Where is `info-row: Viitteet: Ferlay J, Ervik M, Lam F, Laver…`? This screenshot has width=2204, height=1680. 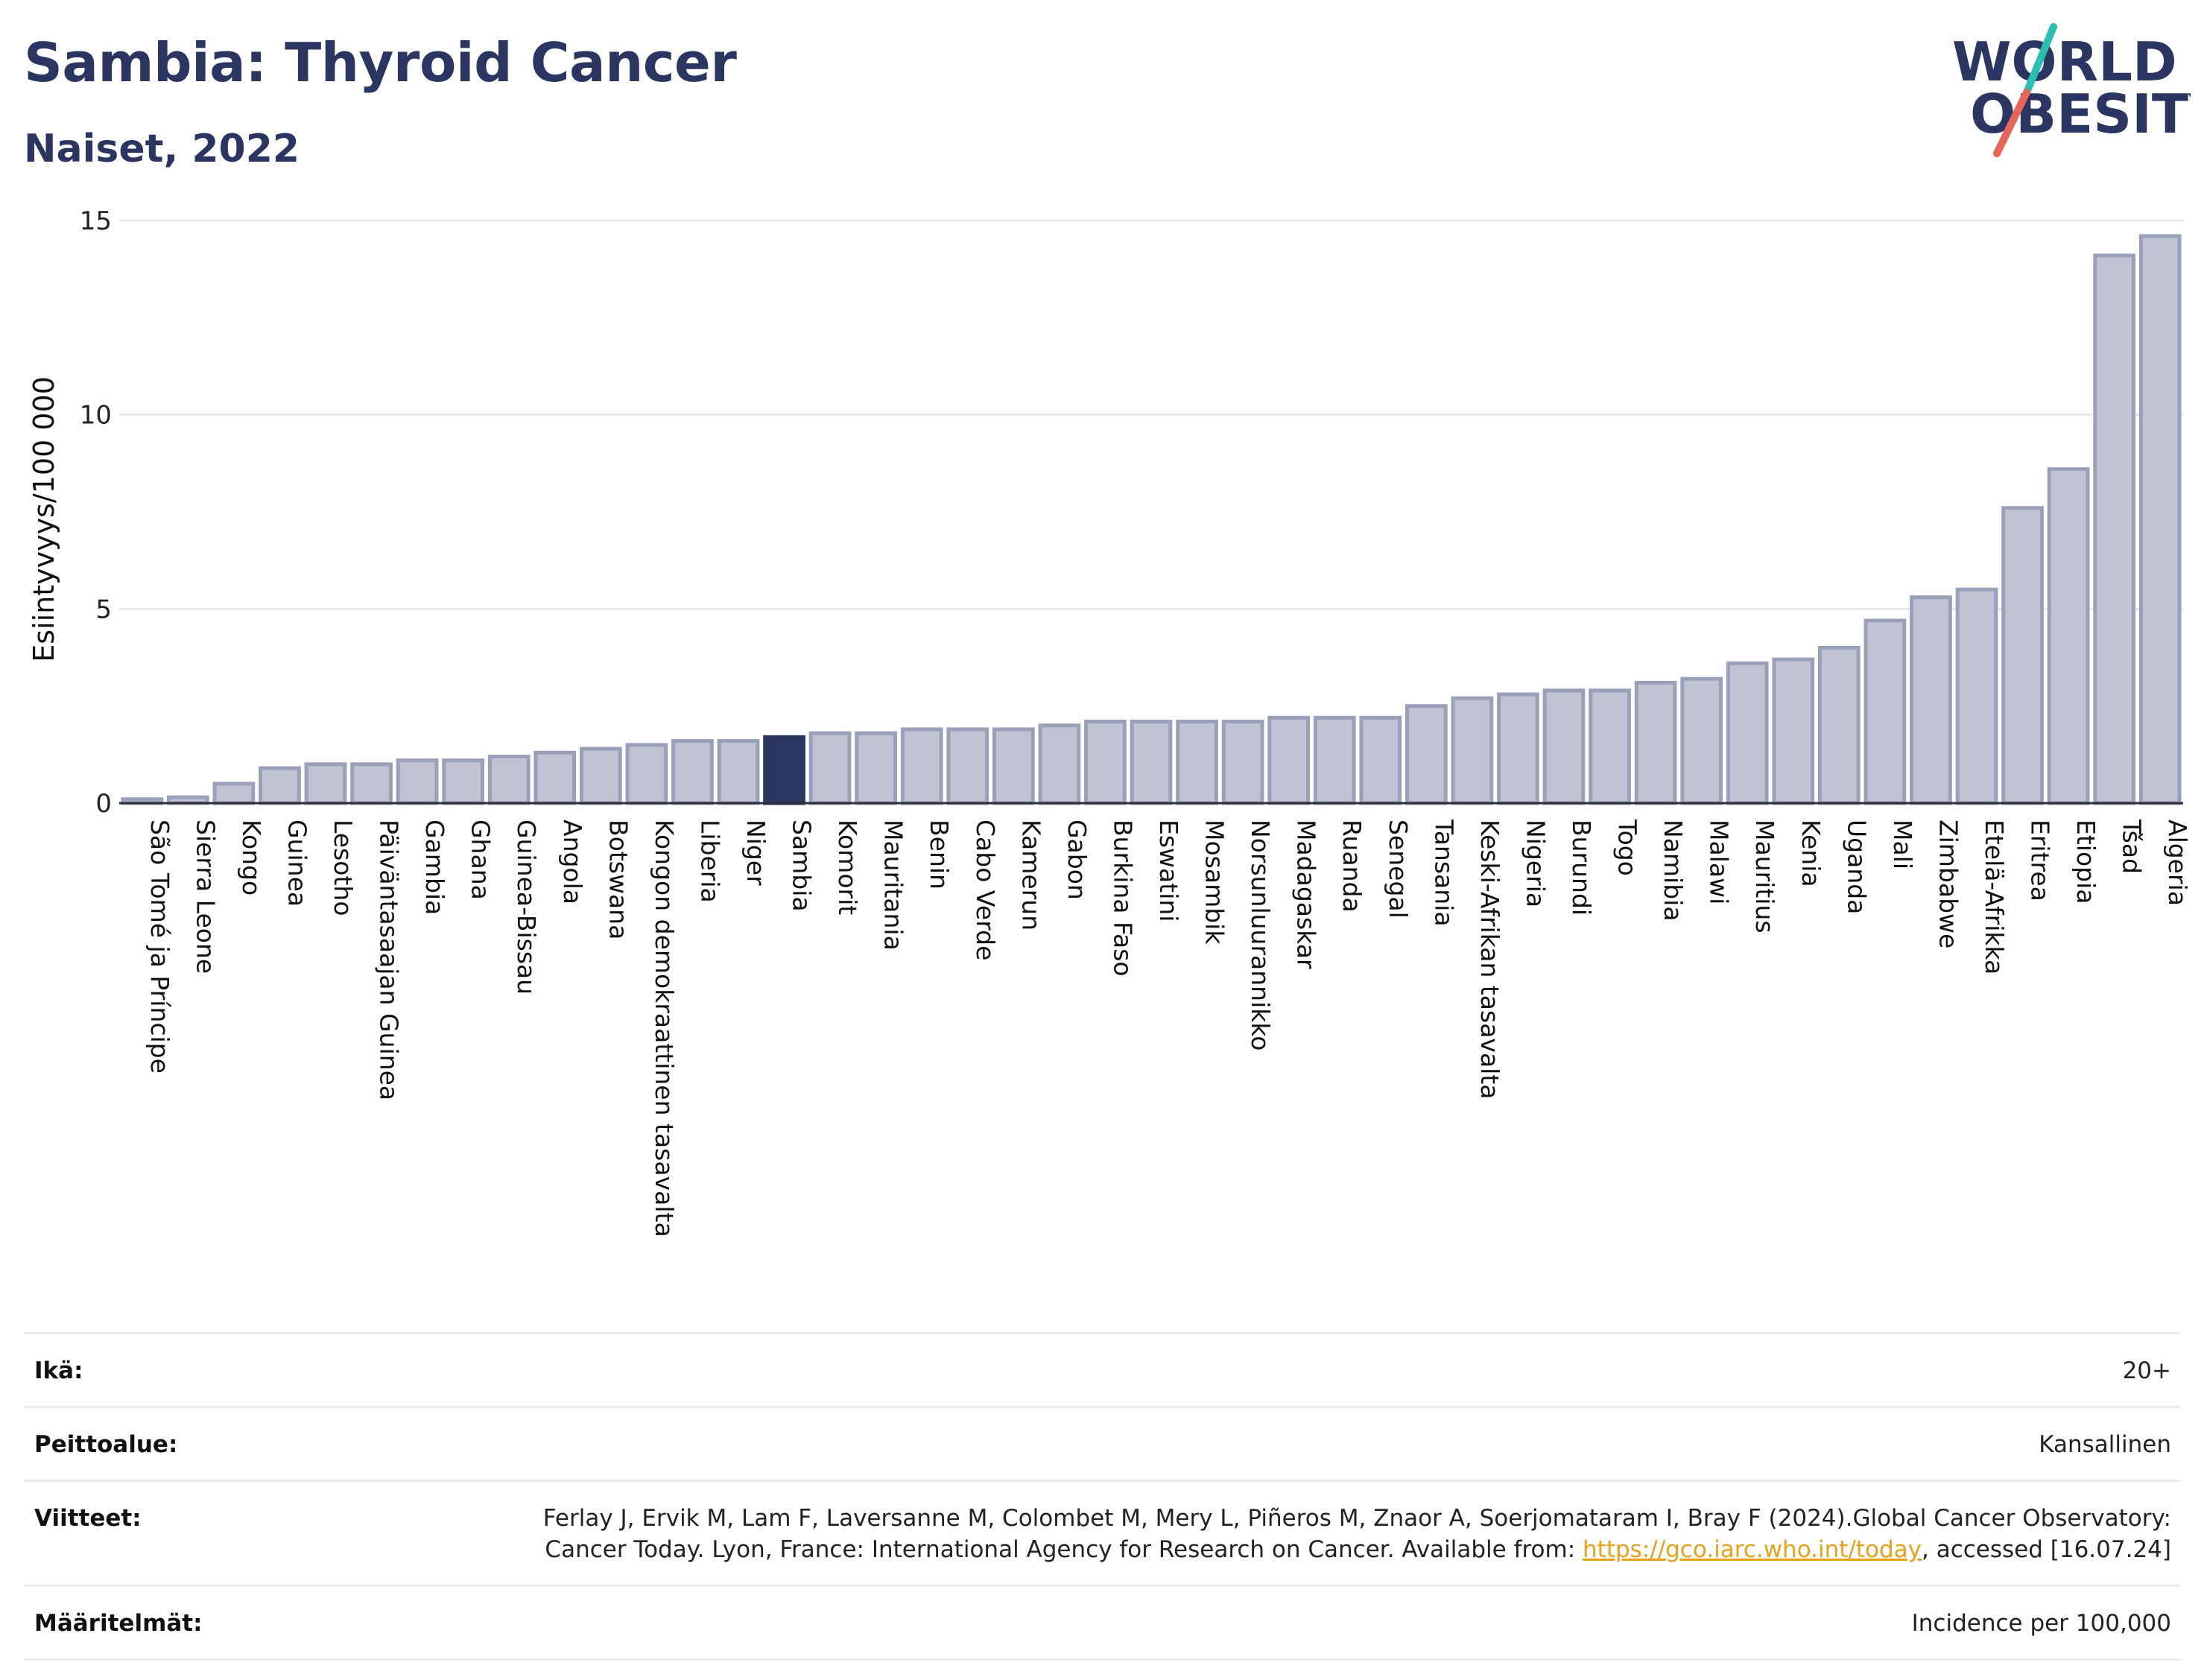 info-row: Viitteet: Ferlay J, Ervik M, Lam F, Laver… is located at coordinates (1102, 1532).